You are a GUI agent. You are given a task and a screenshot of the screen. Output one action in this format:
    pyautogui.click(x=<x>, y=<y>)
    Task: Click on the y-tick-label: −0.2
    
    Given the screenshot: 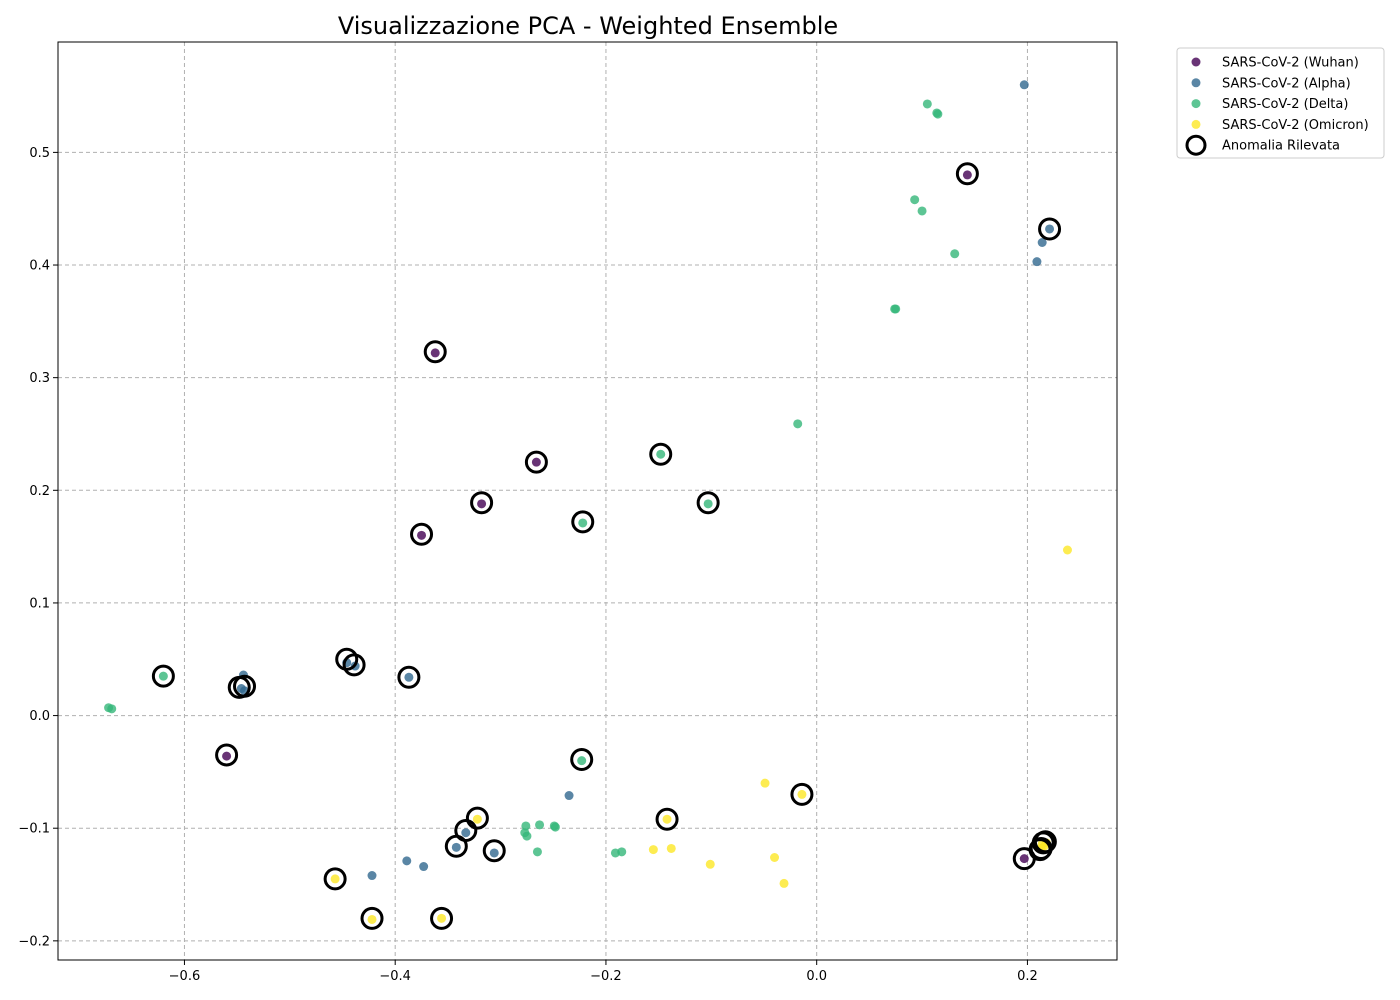 What is the action you would take?
    pyautogui.click(x=34, y=941)
    